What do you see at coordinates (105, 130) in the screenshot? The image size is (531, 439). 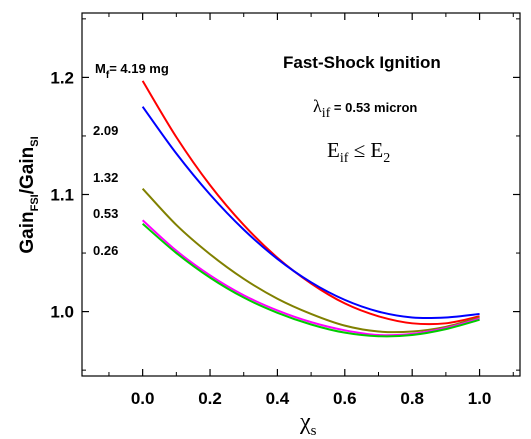 I see `series-label-2-09: 2.09` at bounding box center [105, 130].